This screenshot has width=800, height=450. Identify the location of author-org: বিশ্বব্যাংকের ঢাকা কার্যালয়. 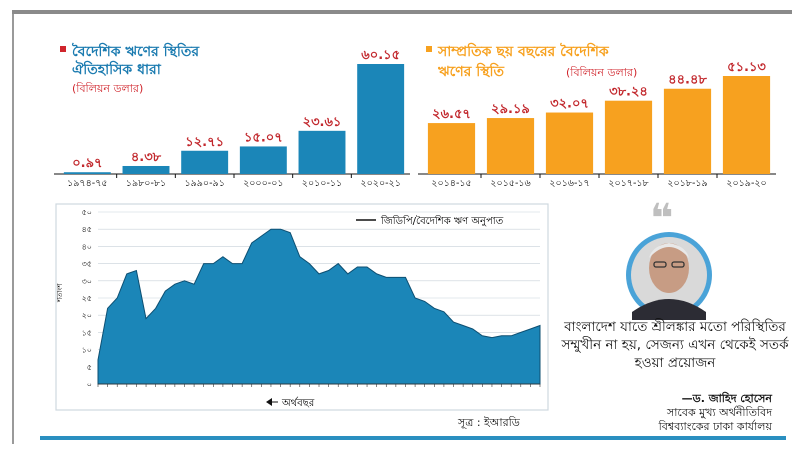
(715, 426).